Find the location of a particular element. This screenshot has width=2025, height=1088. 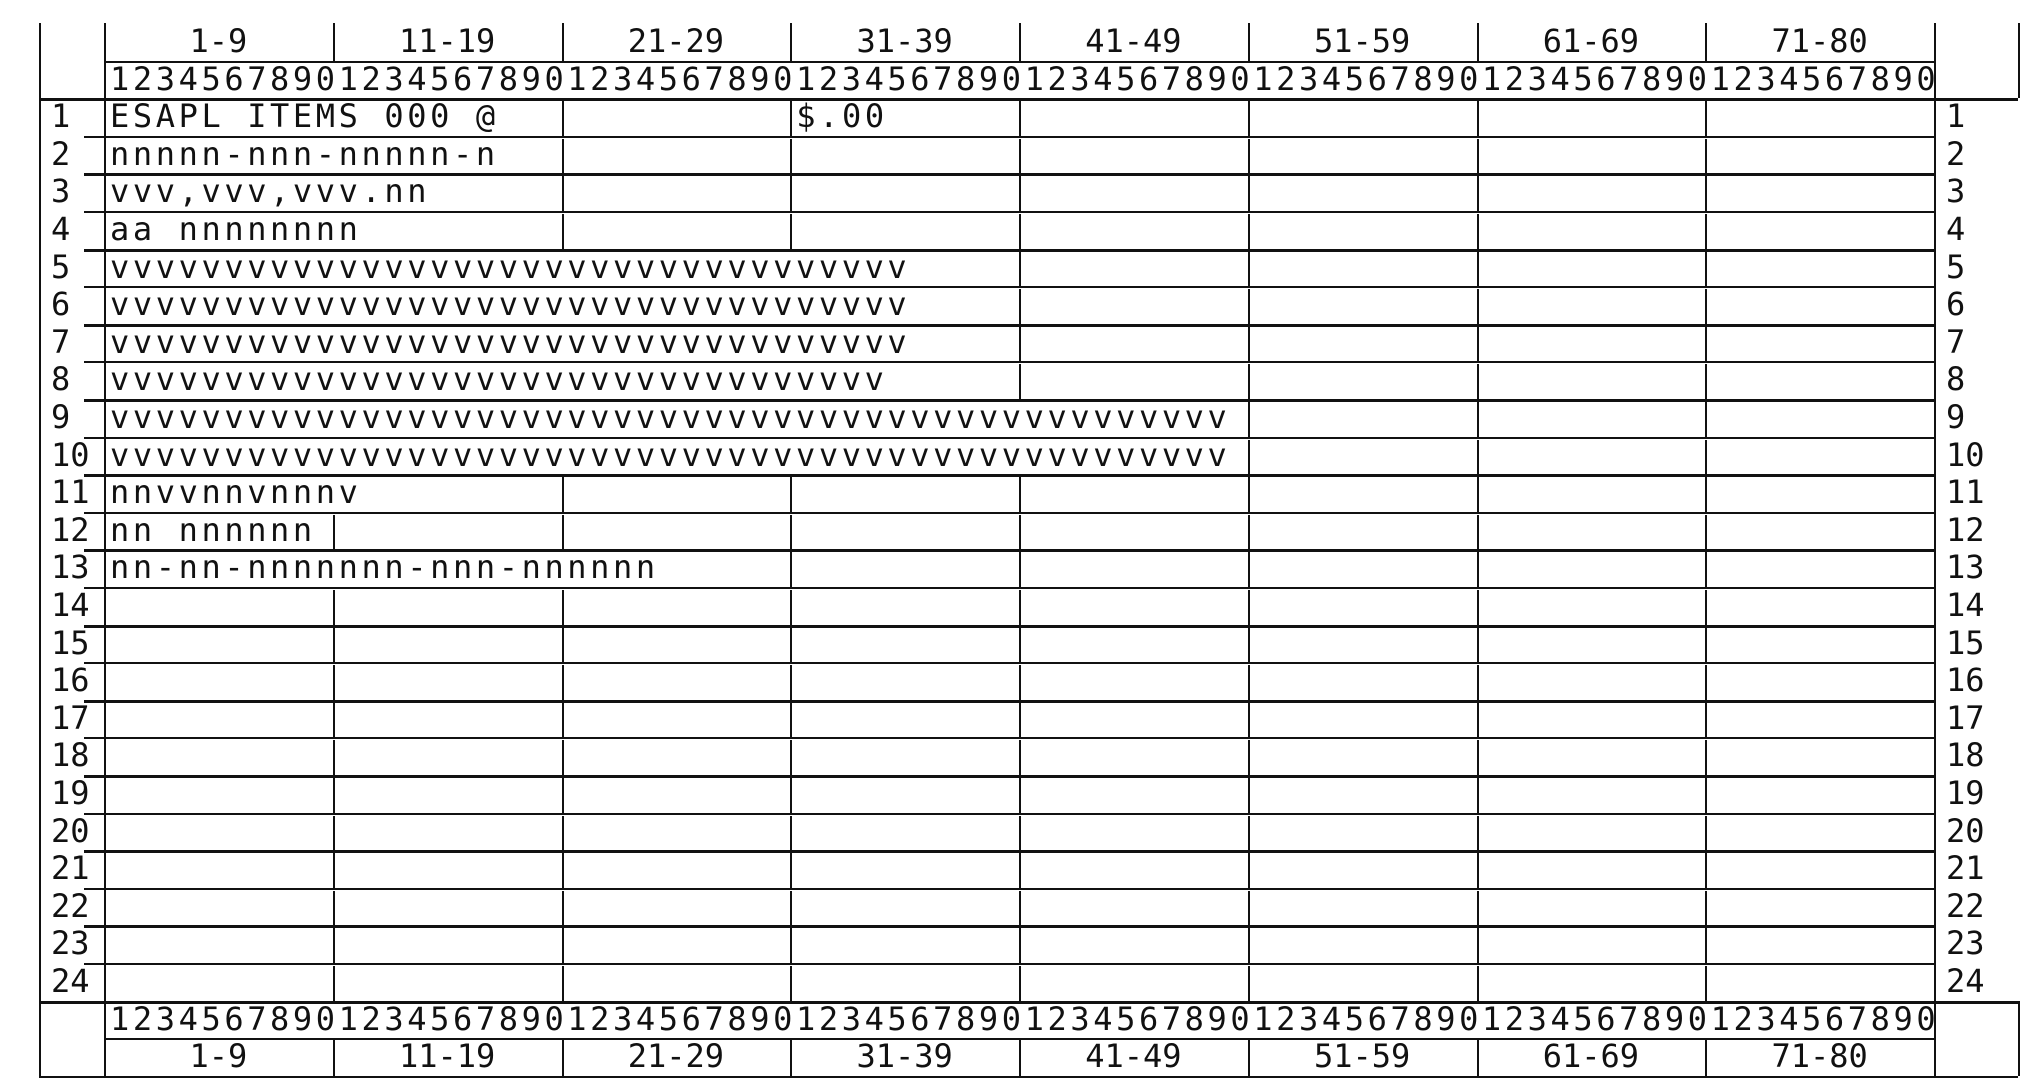

header-column-group-label: 1-9 is located at coordinates (218, 41).